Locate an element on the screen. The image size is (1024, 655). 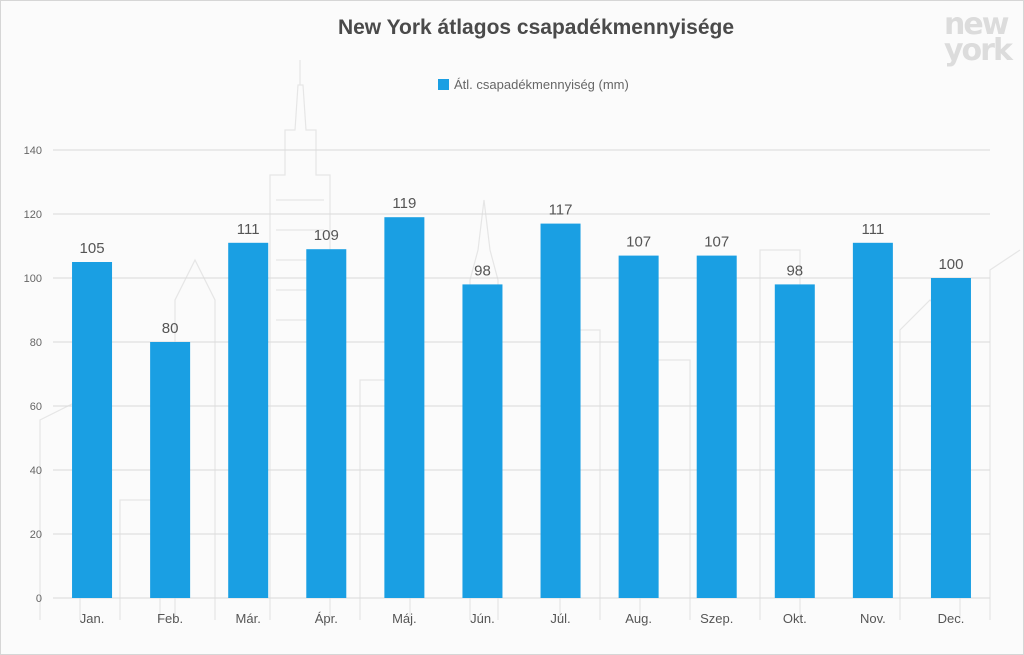
x-tick-label: Máj. is located at coordinates (404, 618).